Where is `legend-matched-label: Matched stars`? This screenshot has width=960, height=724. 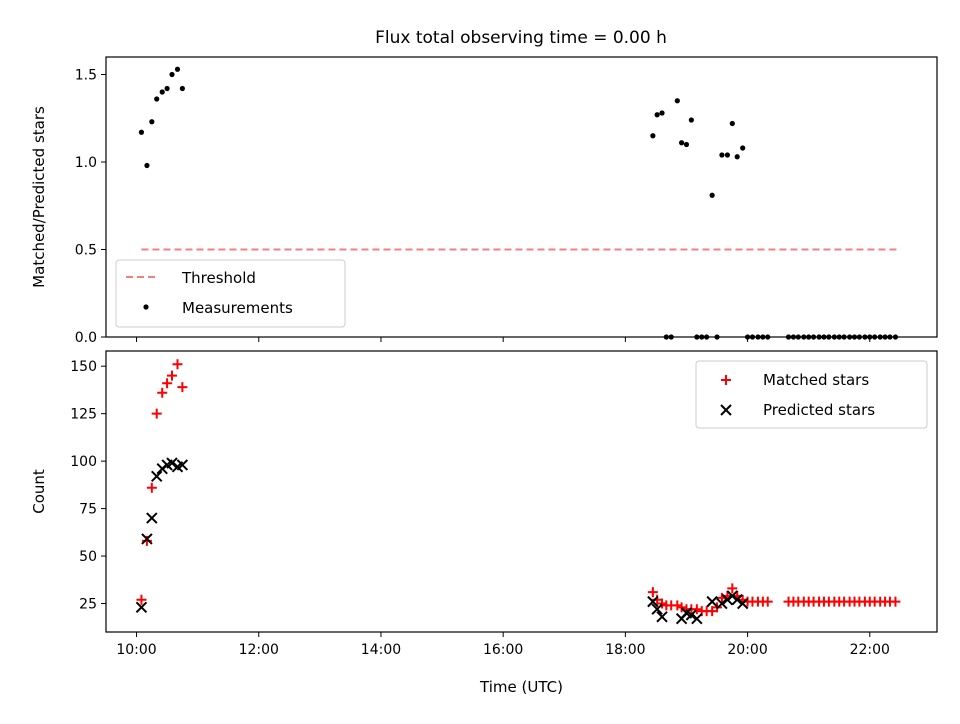 legend-matched-label: Matched stars is located at coordinates (816, 380).